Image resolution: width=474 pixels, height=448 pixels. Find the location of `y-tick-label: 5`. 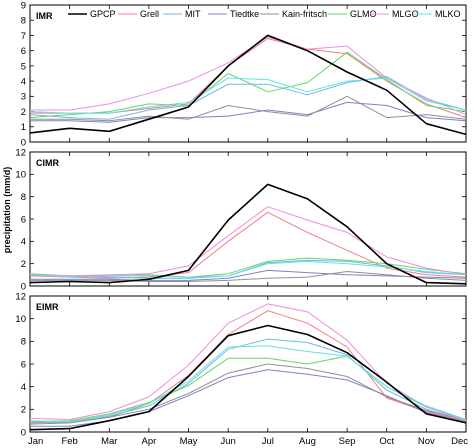

y-tick-label: 5 is located at coordinates (23, 66).